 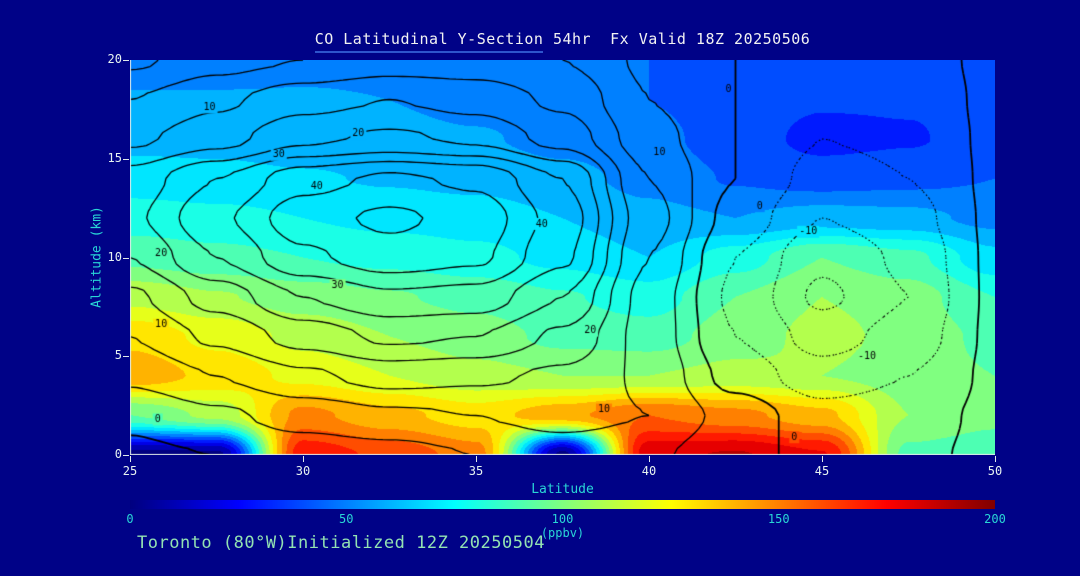 What do you see at coordinates (114, 59) in the screenshot?
I see `y-tick-label: 20` at bounding box center [114, 59].